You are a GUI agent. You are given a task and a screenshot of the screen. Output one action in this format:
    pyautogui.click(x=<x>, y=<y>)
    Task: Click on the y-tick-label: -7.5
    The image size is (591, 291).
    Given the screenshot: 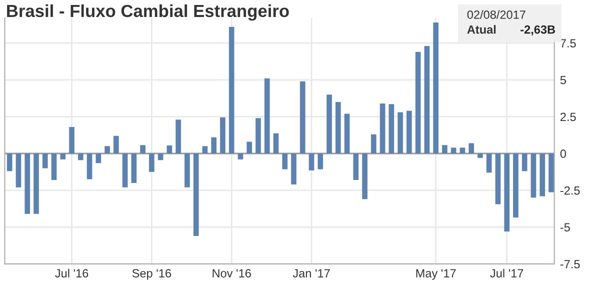 What is the action you would take?
    pyautogui.click(x=570, y=264)
    